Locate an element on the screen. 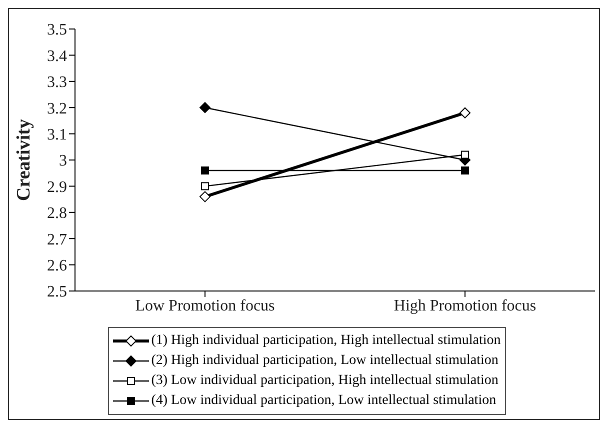  y-axis-title: Creativity is located at coordinates (24, 159).